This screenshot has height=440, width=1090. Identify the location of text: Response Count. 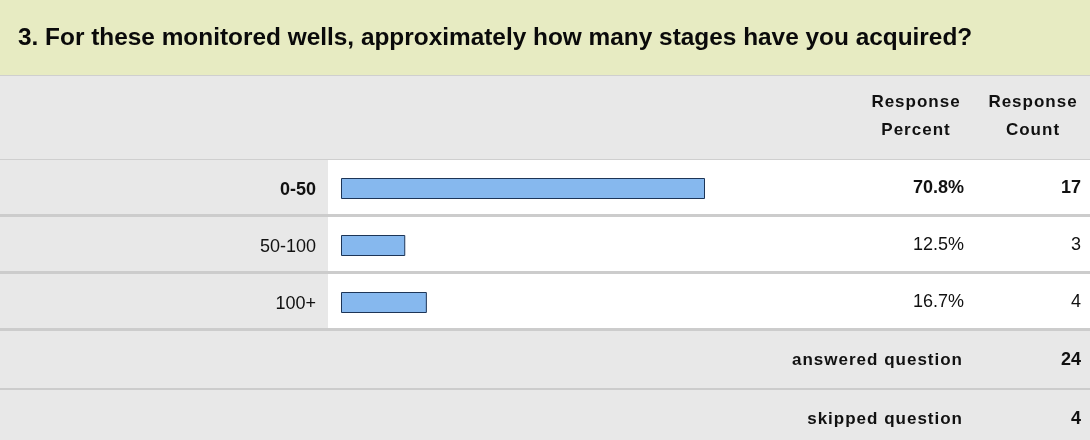
(1033, 116).